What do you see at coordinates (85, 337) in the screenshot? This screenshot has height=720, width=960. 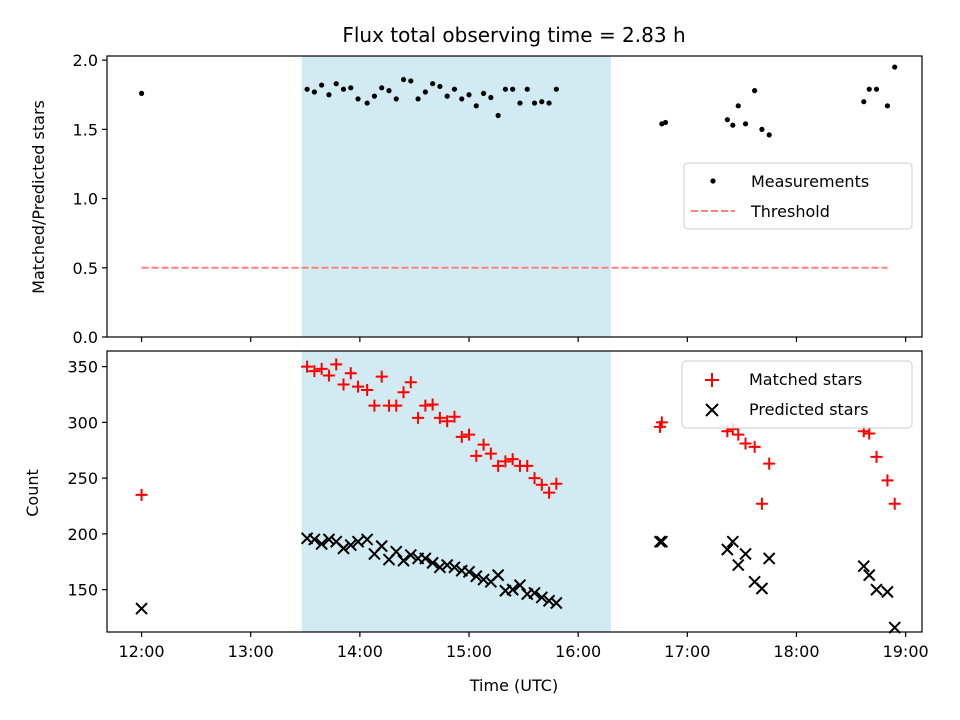 I see `y-tick-label: 0.0` at bounding box center [85, 337].